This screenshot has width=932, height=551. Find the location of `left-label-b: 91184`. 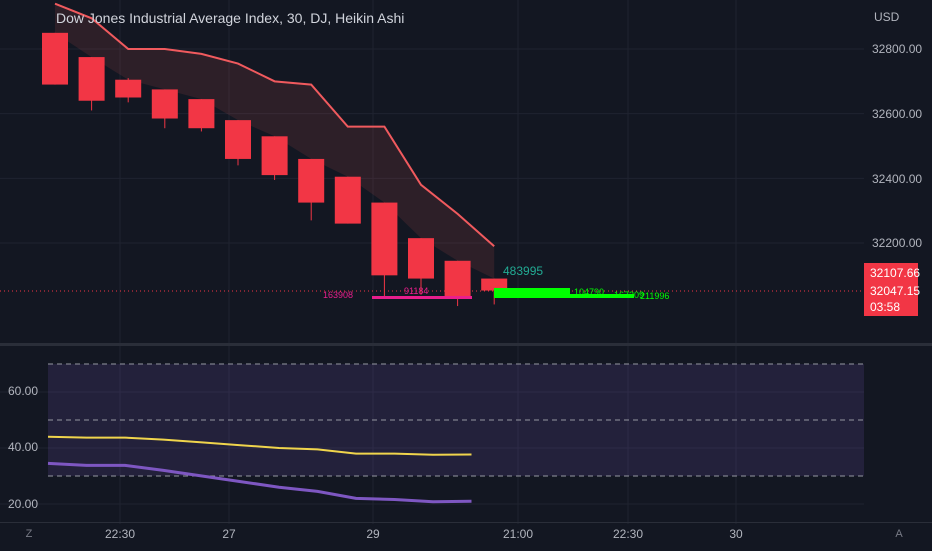

left-label-b: 91184 is located at coordinates (416, 291).